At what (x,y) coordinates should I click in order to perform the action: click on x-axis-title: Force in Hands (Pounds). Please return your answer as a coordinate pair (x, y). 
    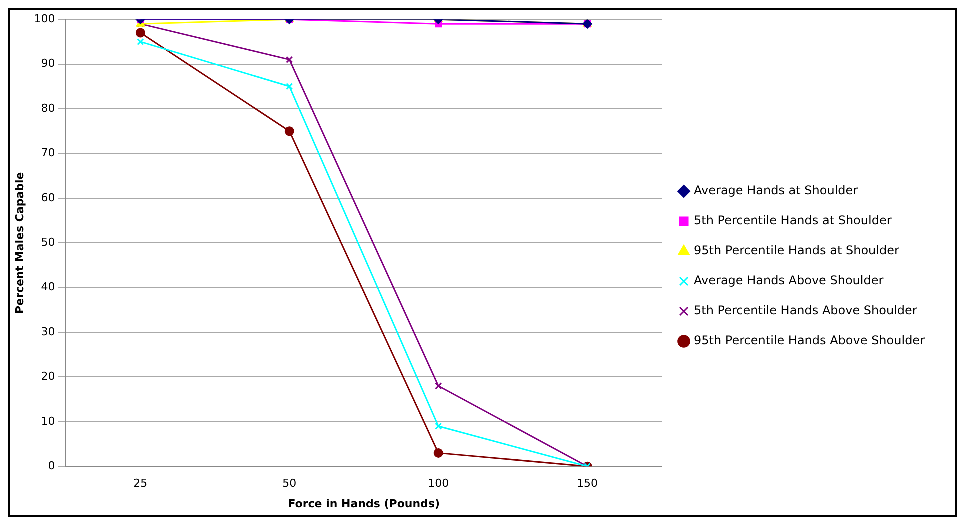
    Looking at the image, I should click on (364, 503).